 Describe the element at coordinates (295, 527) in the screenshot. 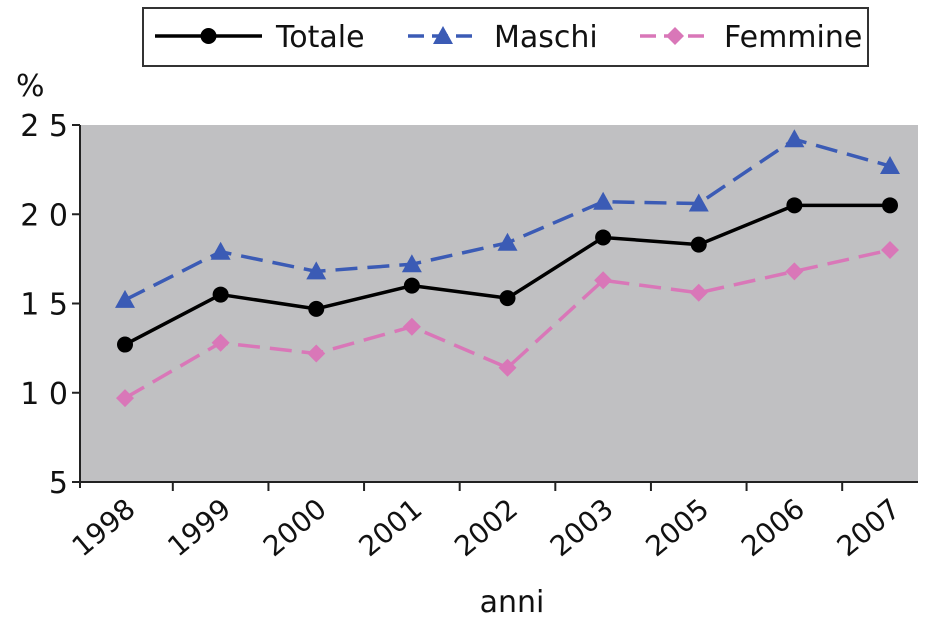

I see `x-tick-label: 2000` at that location.